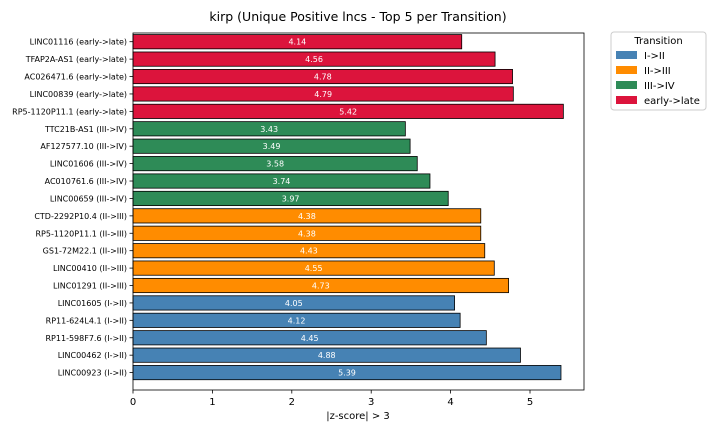 The height and width of the screenshot is (436, 720). Describe the element at coordinates (92, 303) in the screenshot. I see `y-tick-label: LINC01605 (I->II)` at that location.